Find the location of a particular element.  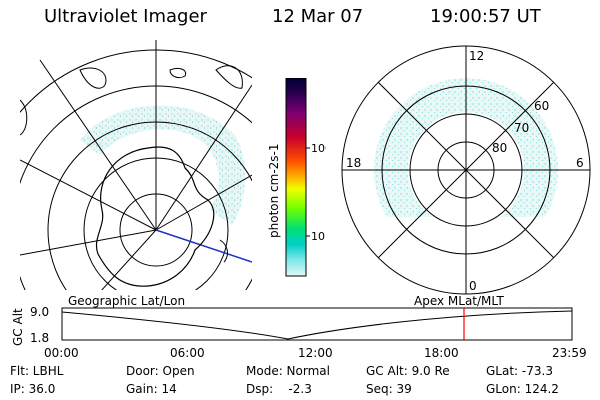

instrument-title: Ultraviolet Imager is located at coordinates (125, 16).